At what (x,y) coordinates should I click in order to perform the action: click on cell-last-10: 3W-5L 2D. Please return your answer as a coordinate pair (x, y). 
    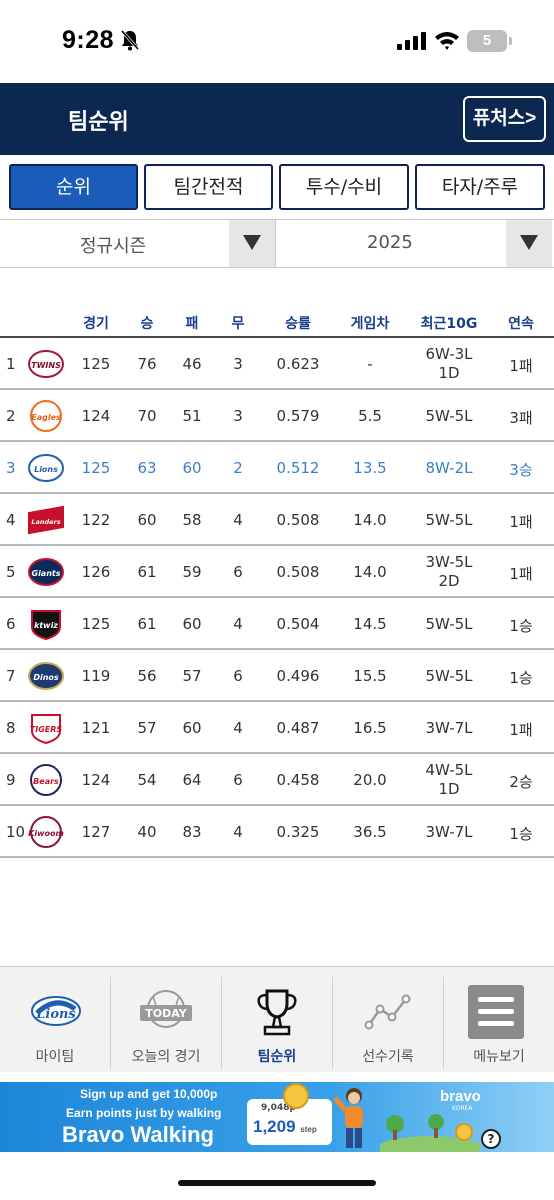
    Looking at the image, I should click on (448, 572).